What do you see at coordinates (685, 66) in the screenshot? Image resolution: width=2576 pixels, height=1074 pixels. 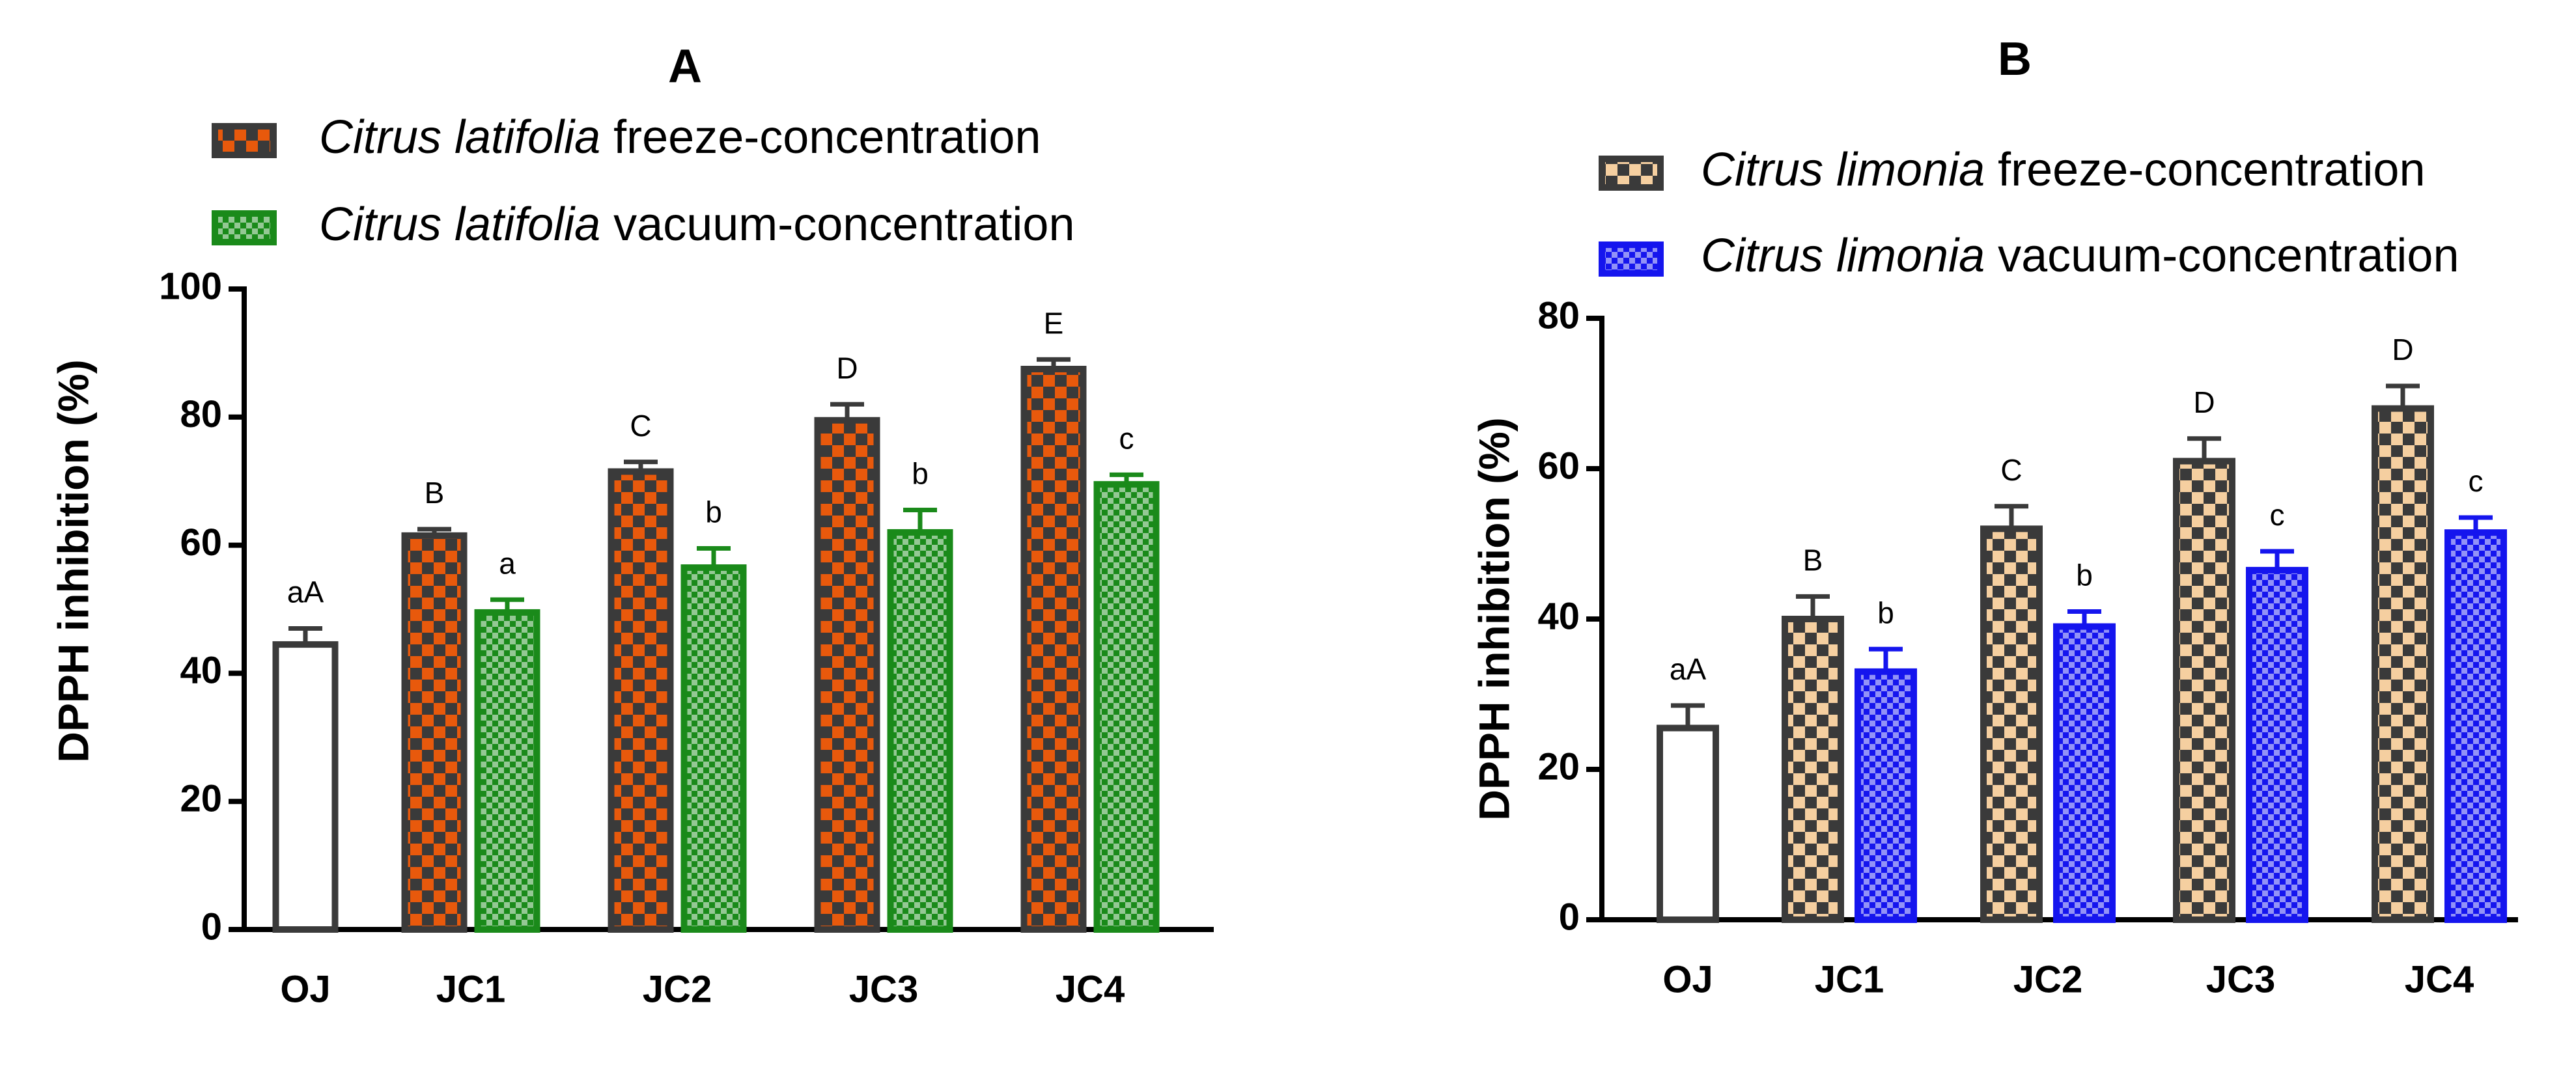 I see `chart-title: A` at bounding box center [685, 66].